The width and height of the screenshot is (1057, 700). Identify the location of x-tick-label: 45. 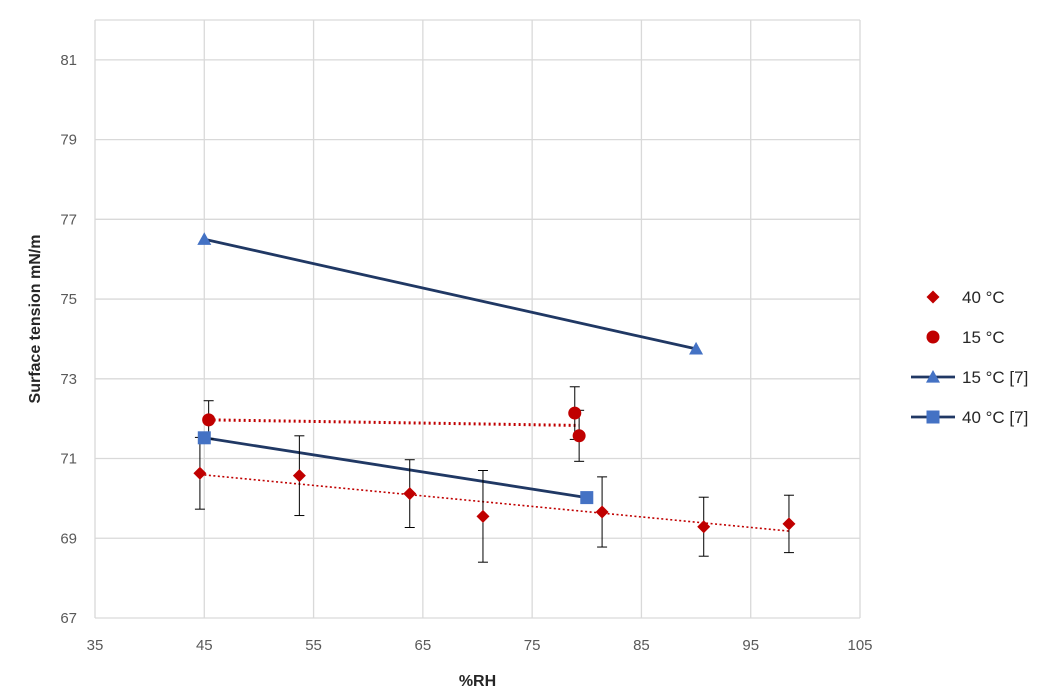
(204, 645).